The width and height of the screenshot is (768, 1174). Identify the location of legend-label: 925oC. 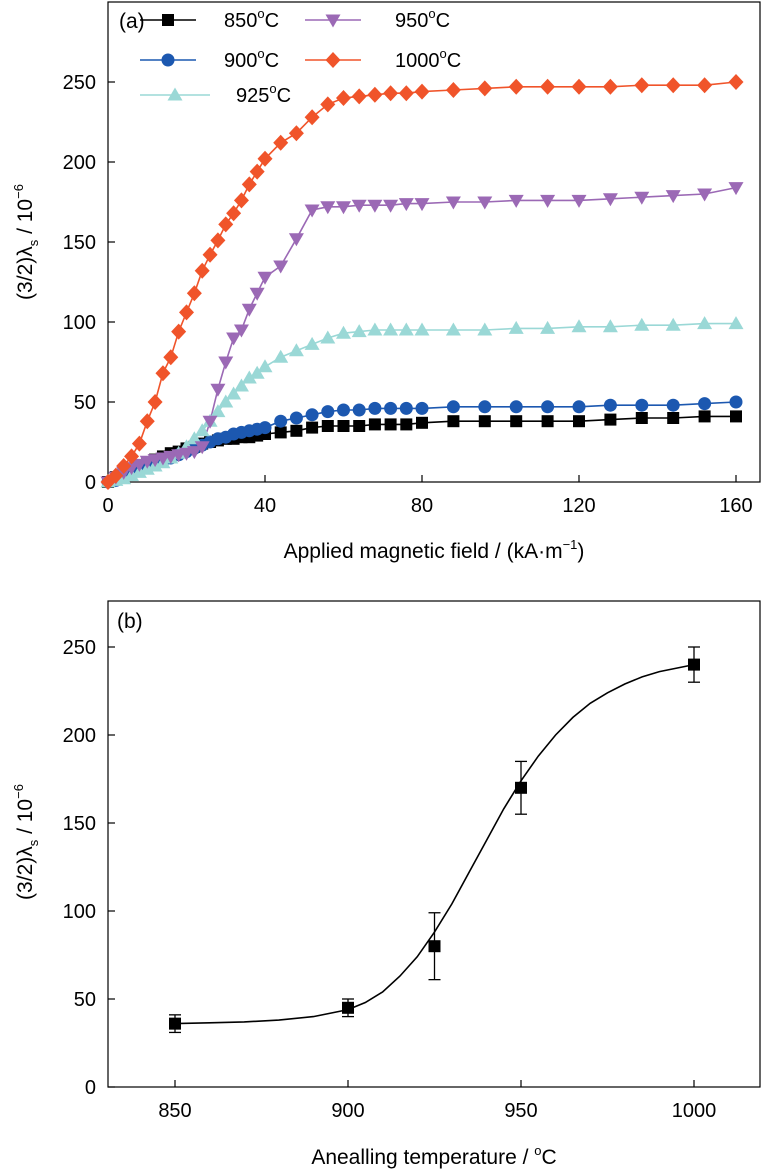
(263, 94).